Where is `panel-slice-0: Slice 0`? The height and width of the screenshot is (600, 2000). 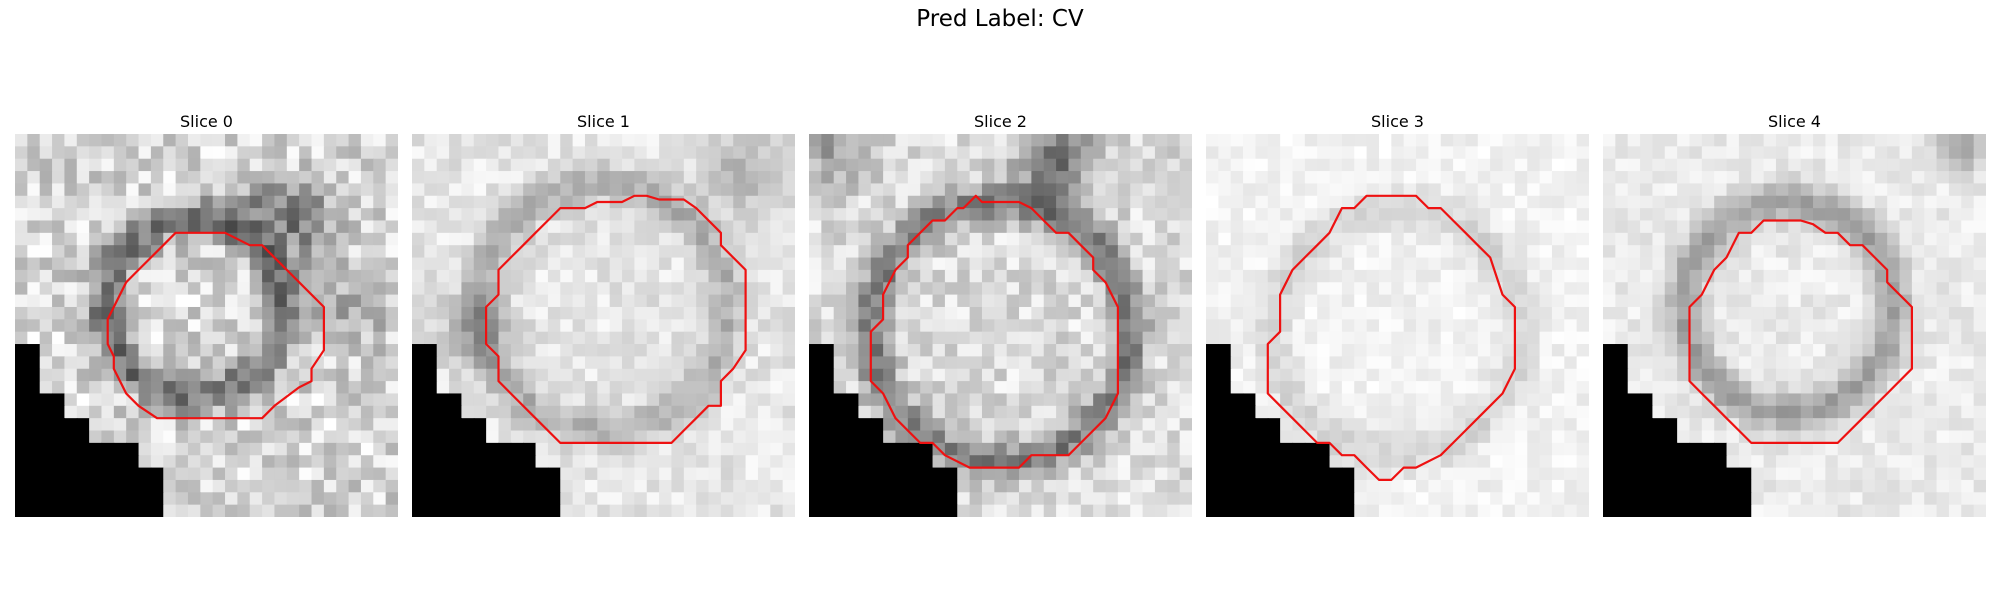 panel-slice-0: Slice 0 is located at coordinates (206, 313).